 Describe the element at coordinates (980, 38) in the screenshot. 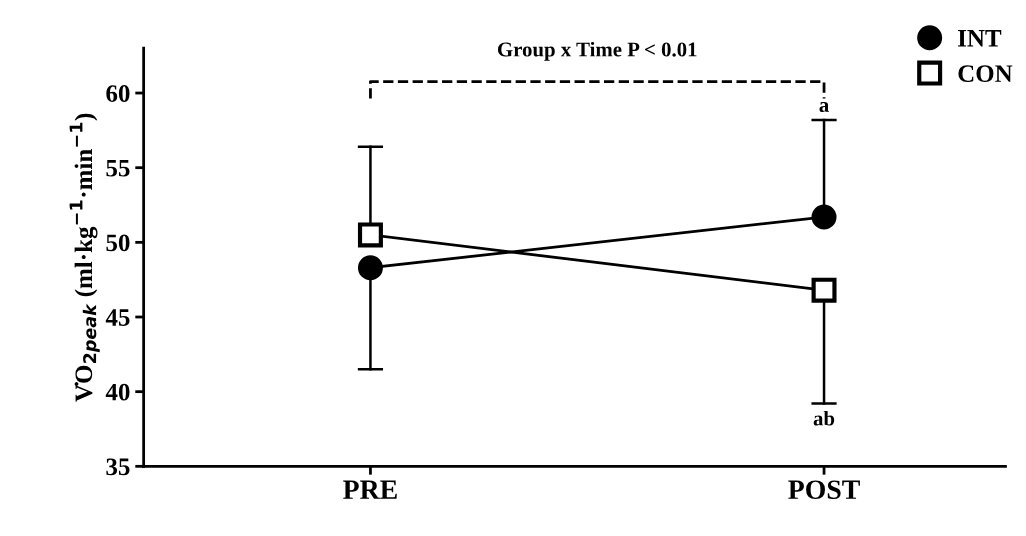

I see `legend-label: INT` at that location.